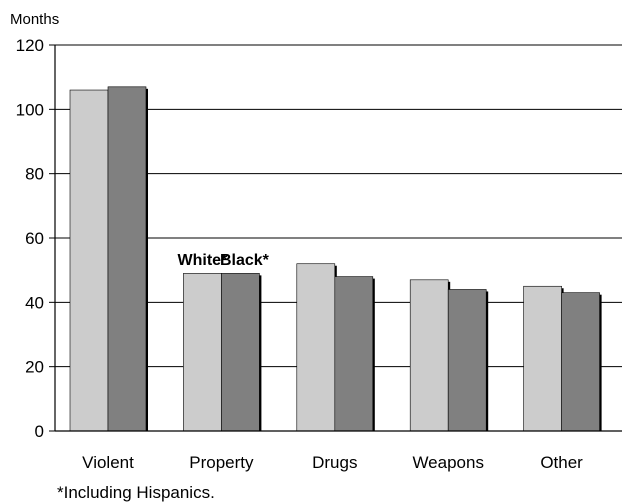 This screenshot has height=502, width=623. I want to click on x-axis-categories: Violent Property Drugs Weapons Other, so click(332, 462).